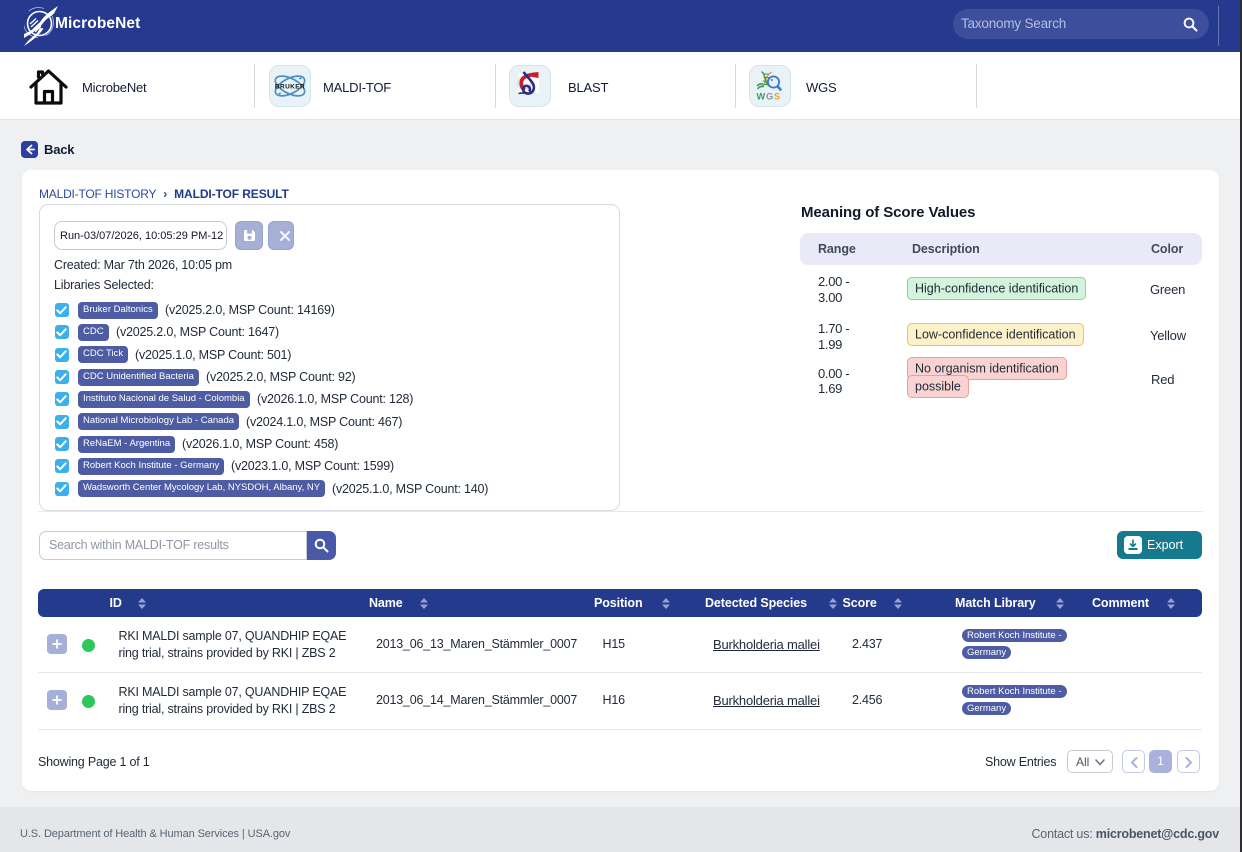  Describe the element at coordinates (761, 97) in the screenshot. I see `svg-text: W` at that location.